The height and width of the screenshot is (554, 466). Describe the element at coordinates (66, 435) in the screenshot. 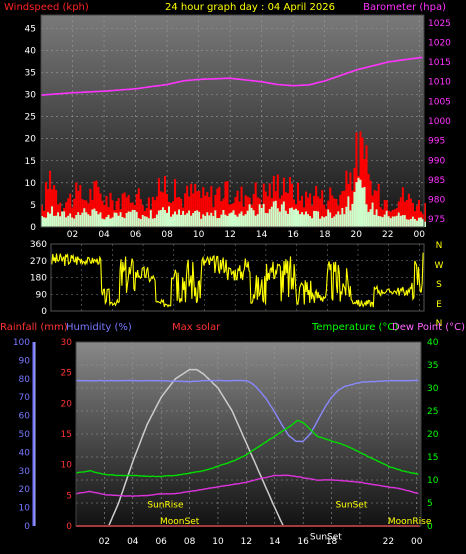

I see `rainfall-tick-label: 15` at that location.